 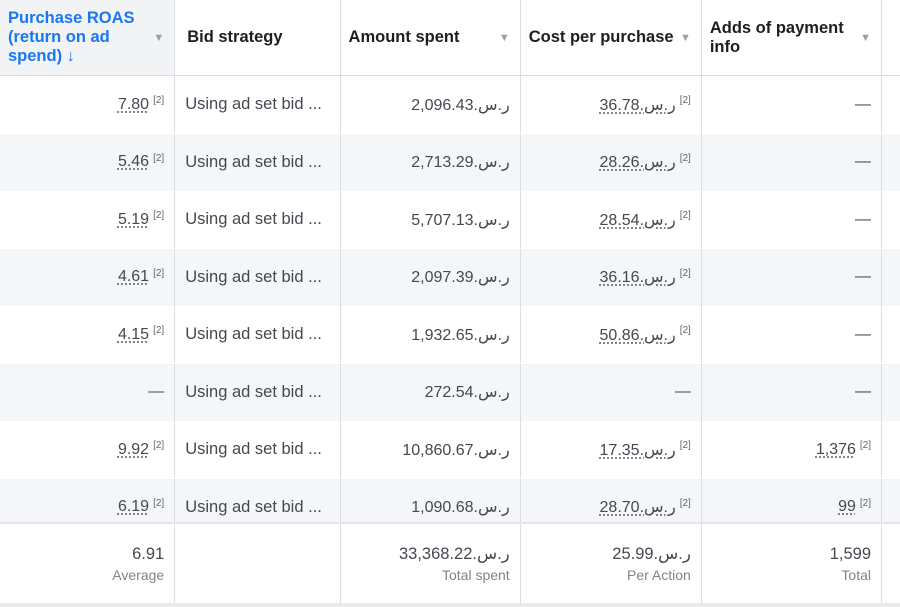 What do you see at coordinates (133, 506) in the screenshot?
I see `cell-purchase-roas-value: 6.19` at bounding box center [133, 506].